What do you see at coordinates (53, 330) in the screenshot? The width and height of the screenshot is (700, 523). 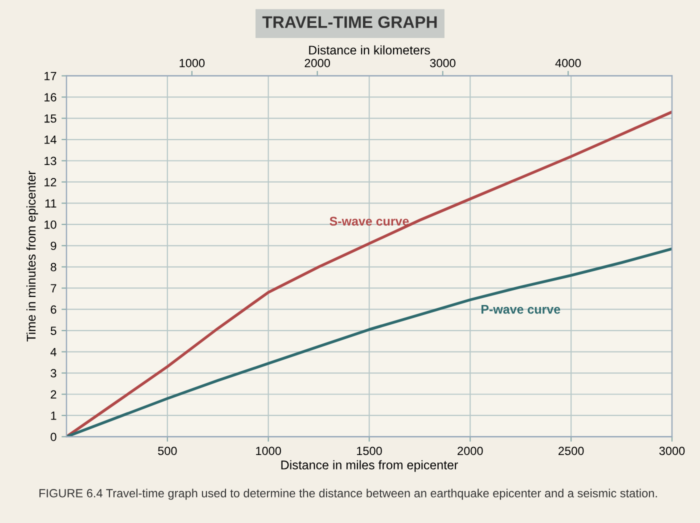 I see `y-tick-label: 5` at bounding box center [53, 330].